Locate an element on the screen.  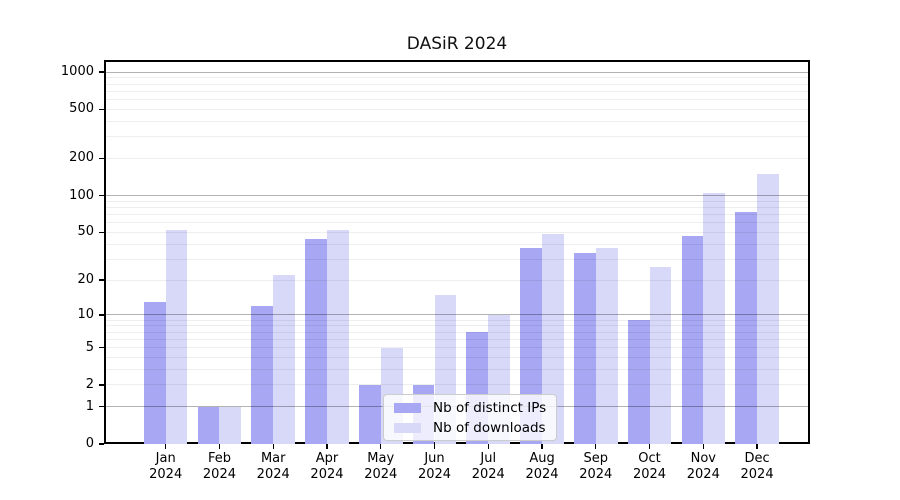
x-tick-label: Jul 2024 is located at coordinates (488, 466).